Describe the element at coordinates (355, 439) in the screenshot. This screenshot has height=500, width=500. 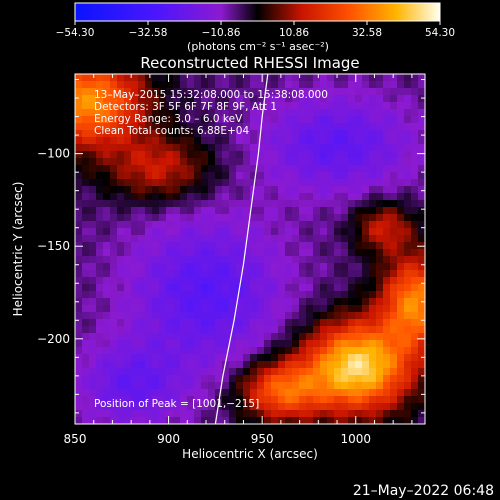
I see `x-tick-label: 1000` at that location.